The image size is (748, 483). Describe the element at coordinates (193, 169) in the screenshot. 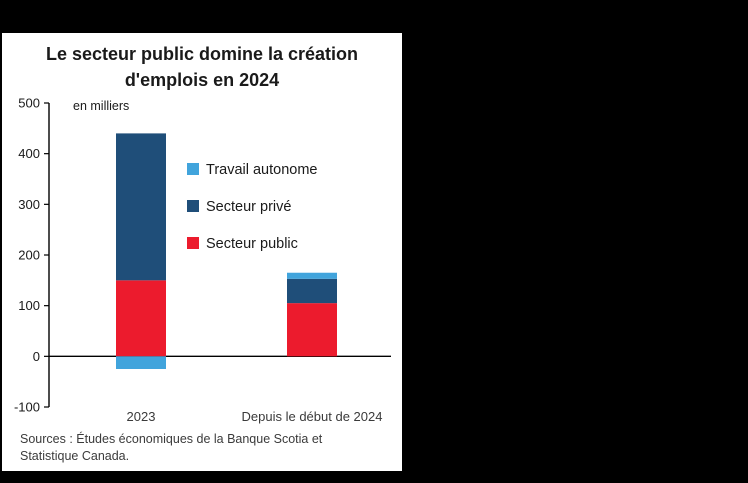

I see `legend-swatch-travail-autonome` at that location.